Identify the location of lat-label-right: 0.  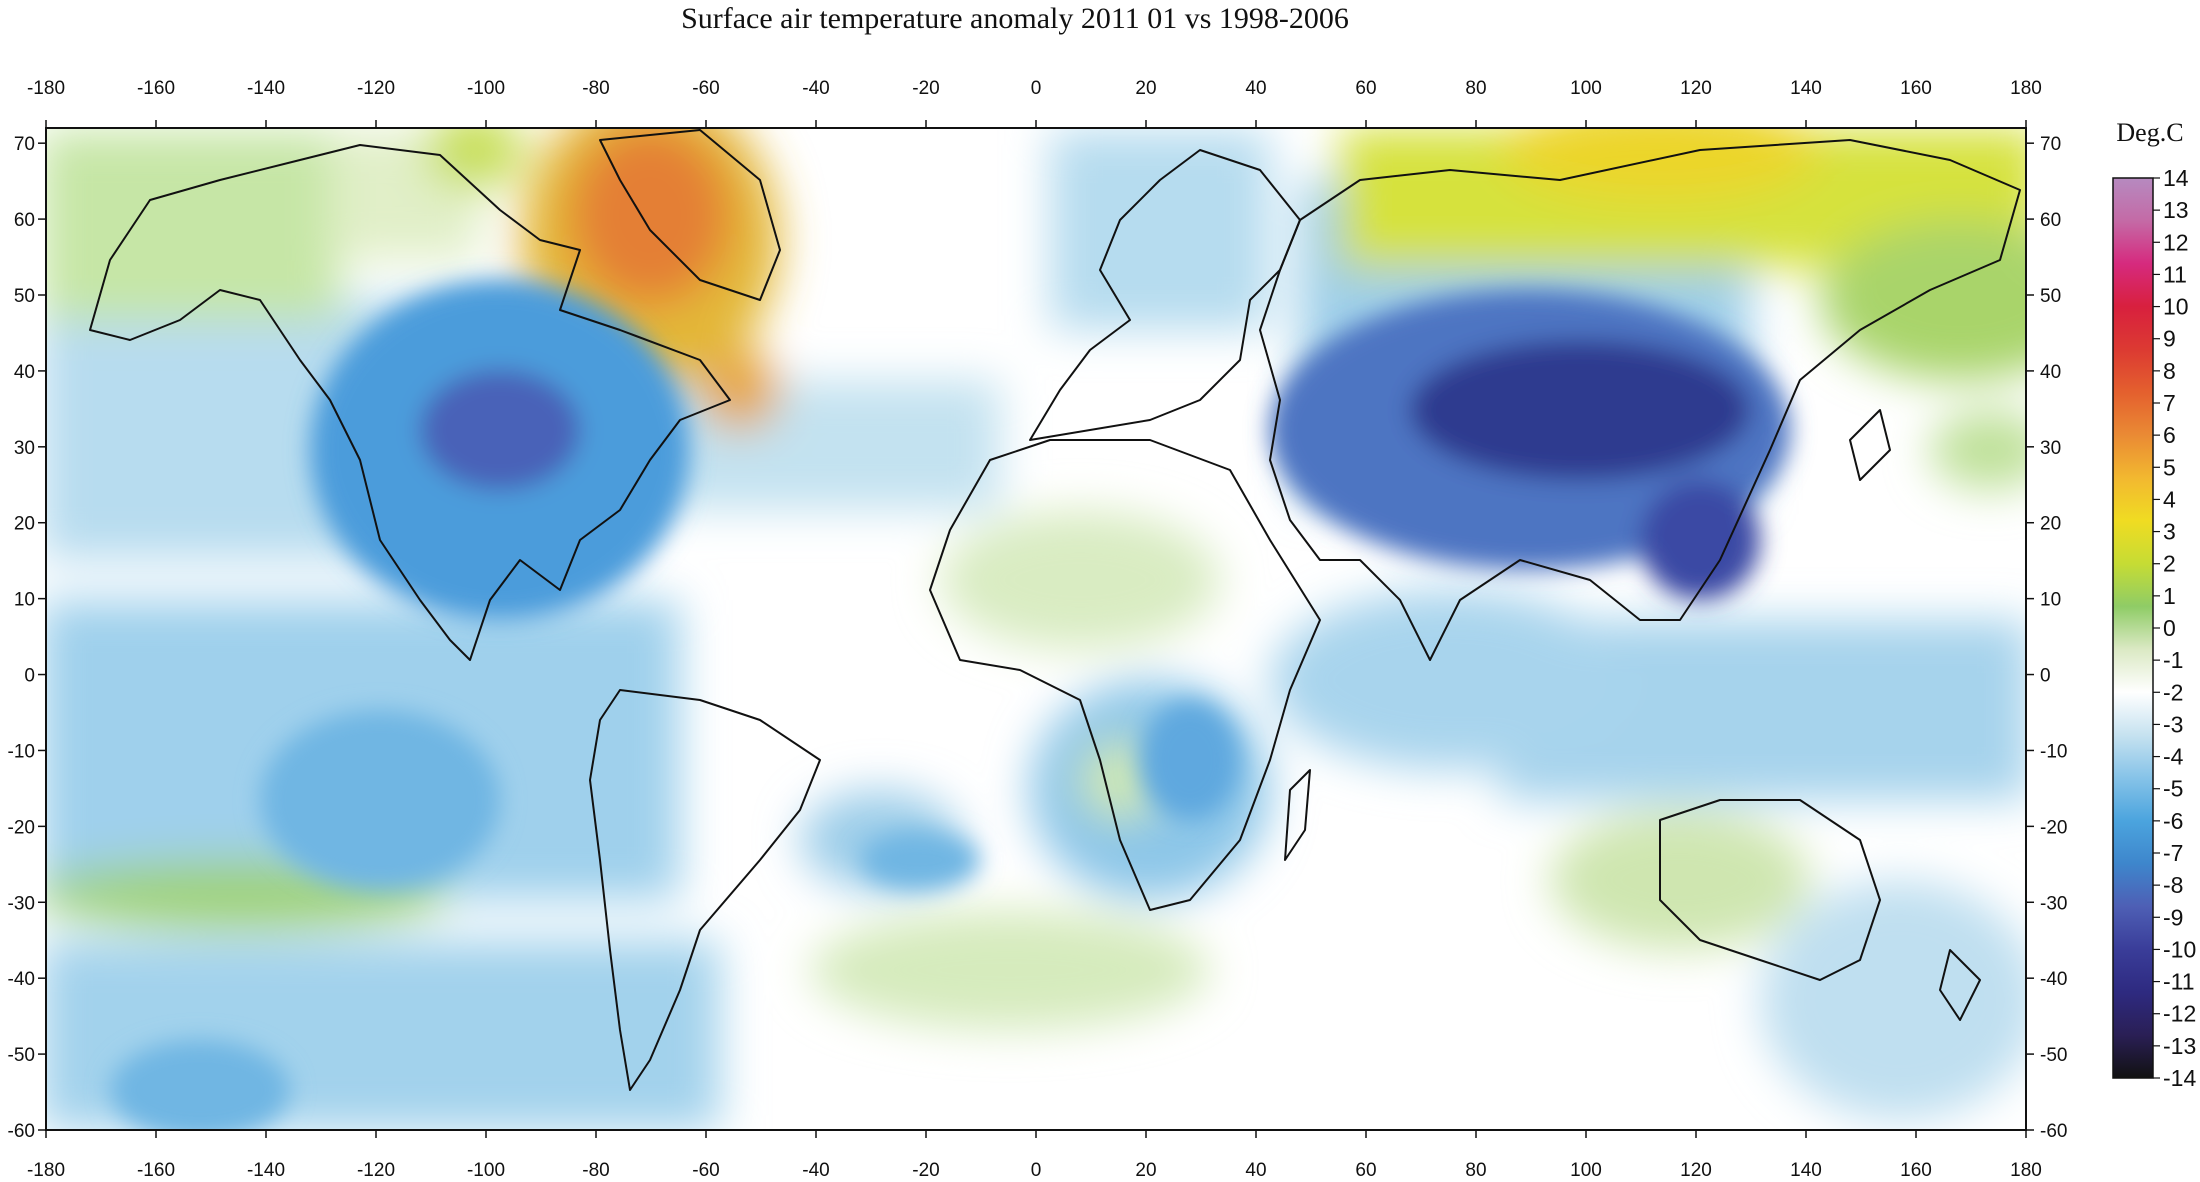
(2045, 676).